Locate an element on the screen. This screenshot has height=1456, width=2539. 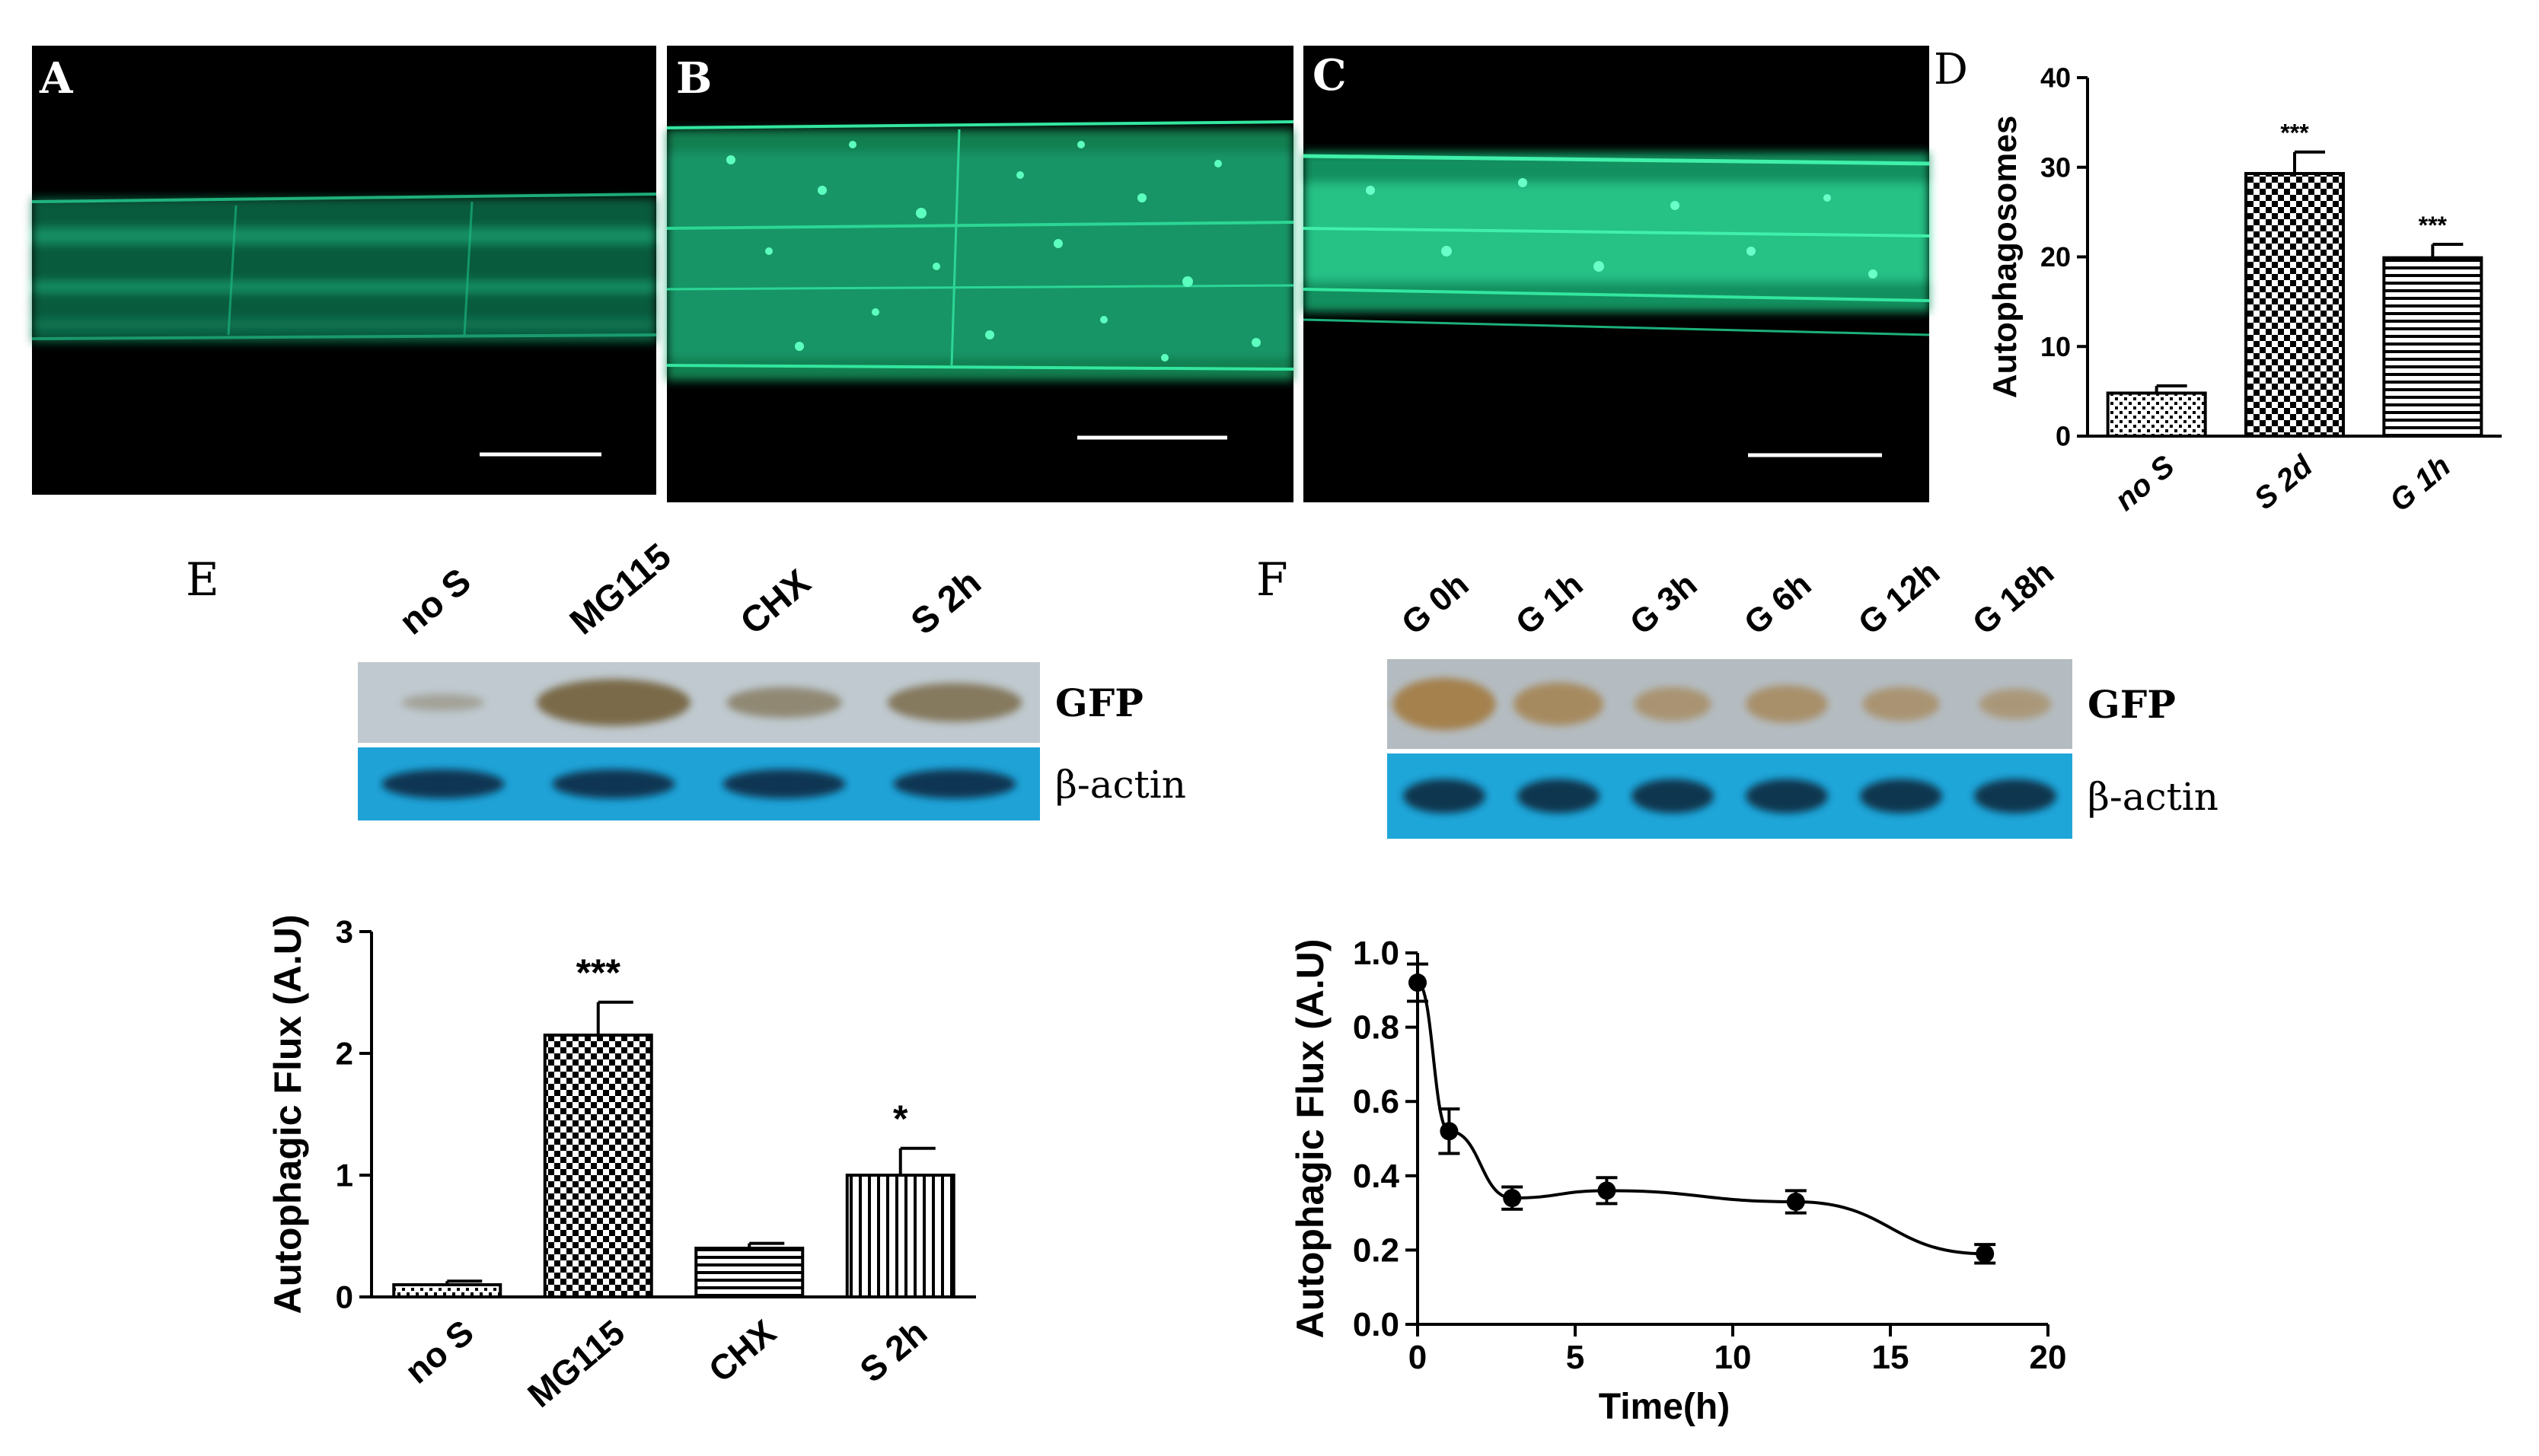
y-tick-label: 2 is located at coordinates (344, 1054).